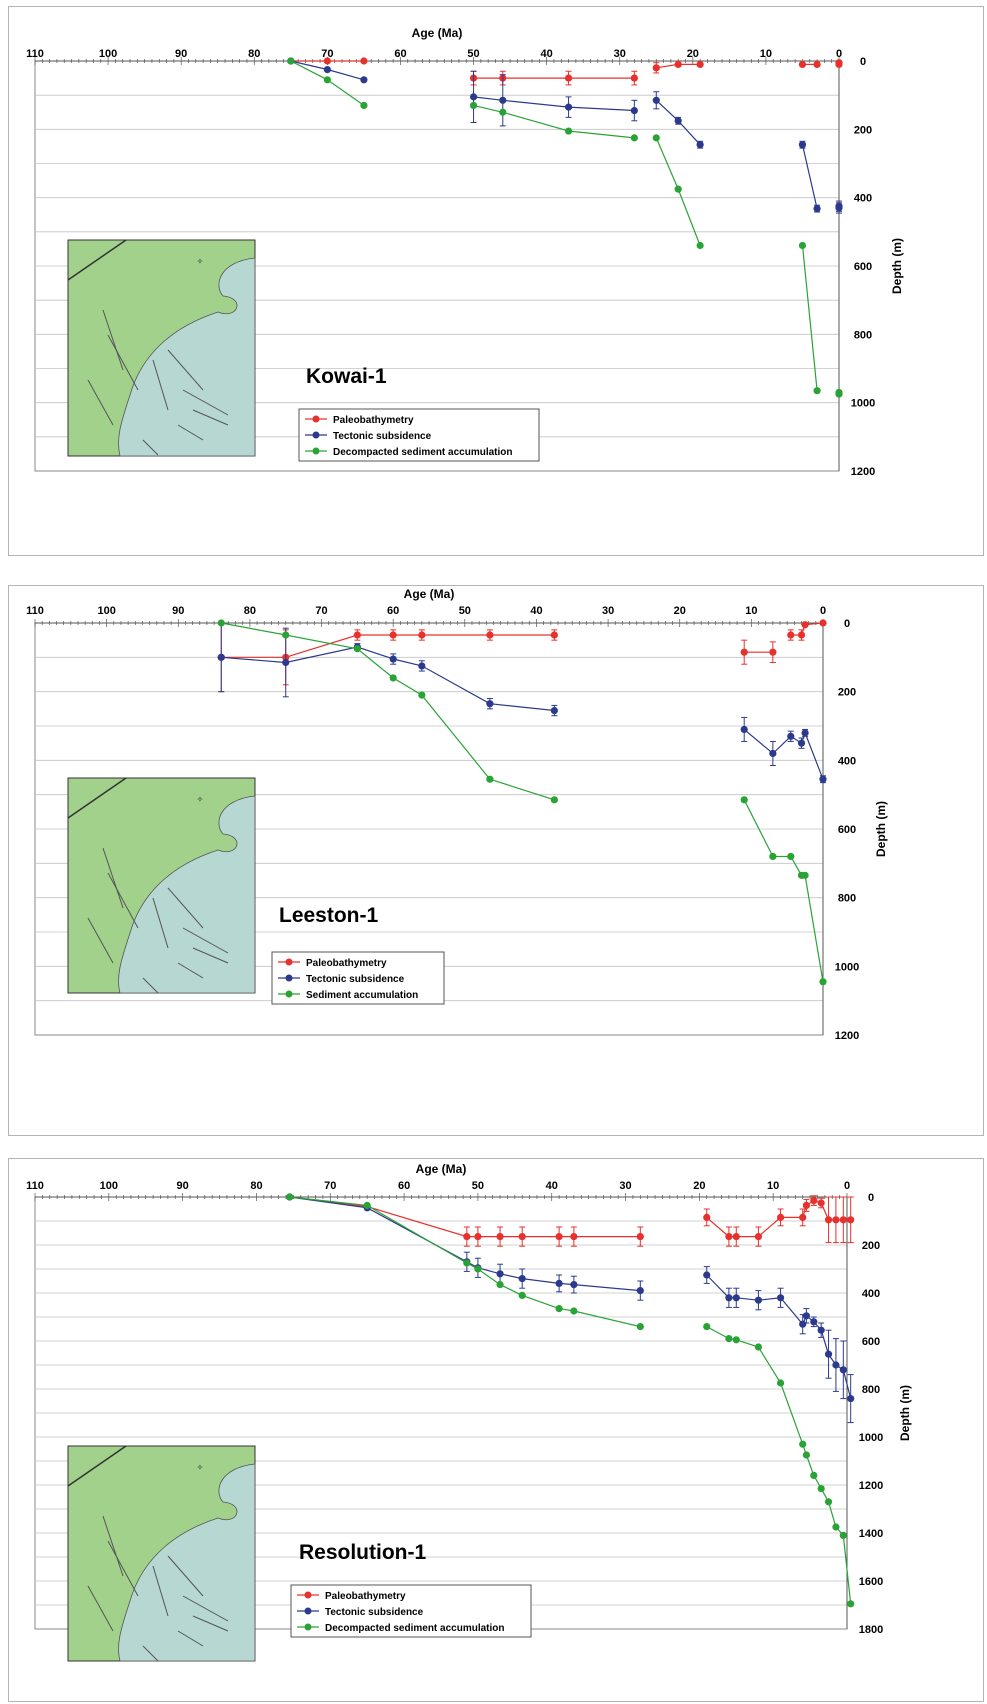  Describe the element at coordinates (863, 199) in the screenshot. I see `y-tick-label: 400` at that location.